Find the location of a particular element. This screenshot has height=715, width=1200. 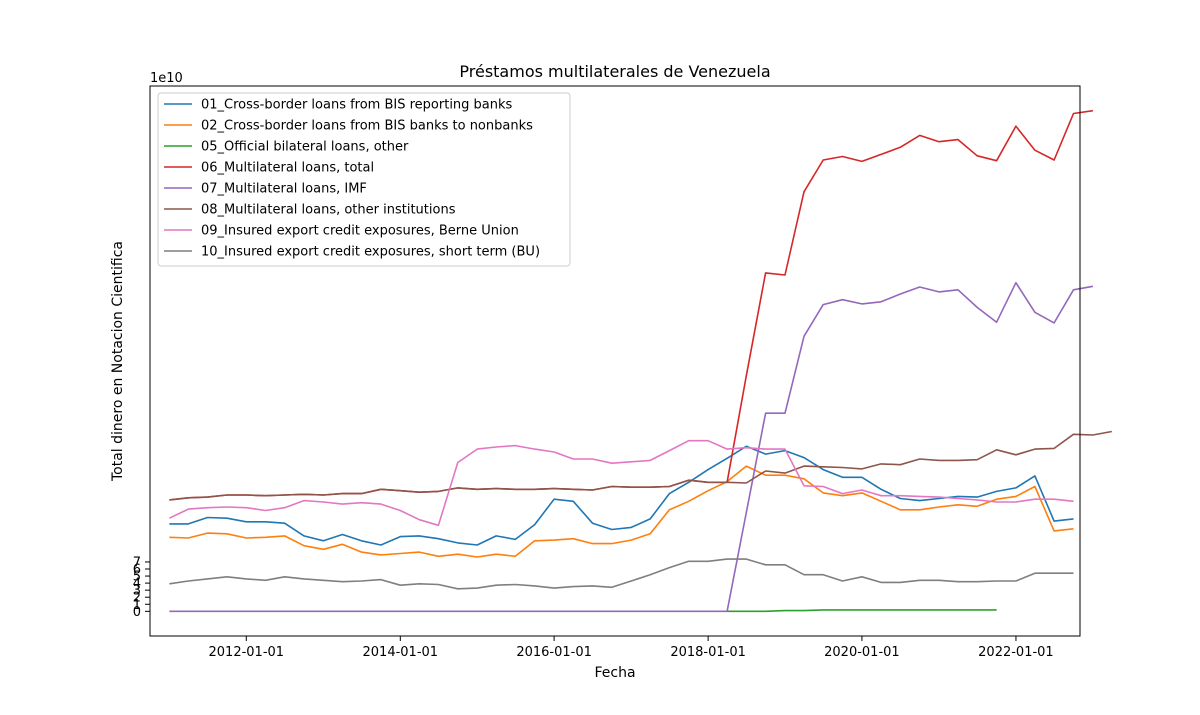

x-tick-label: 2012-01-01 is located at coordinates (247, 652).